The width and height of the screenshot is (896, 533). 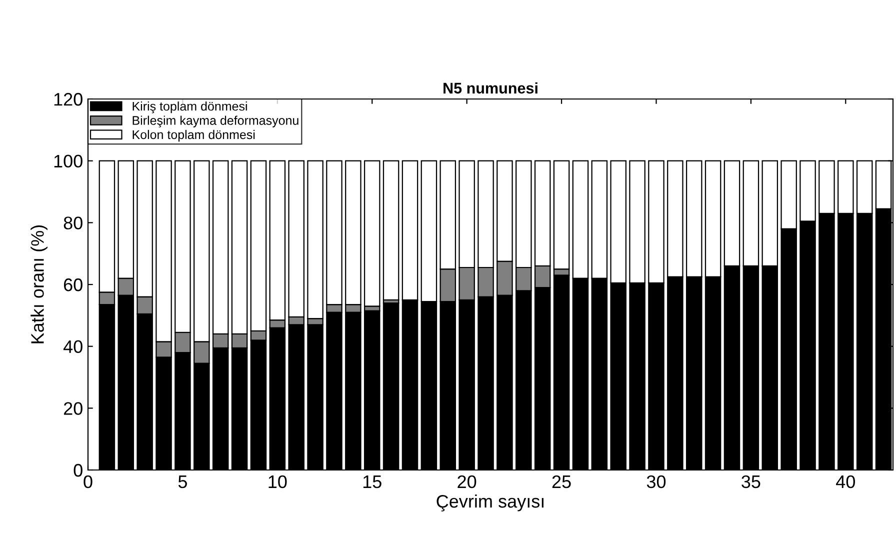 What do you see at coordinates (73, 285) in the screenshot?
I see `y-tick-label: 60` at bounding box center [73, 285].